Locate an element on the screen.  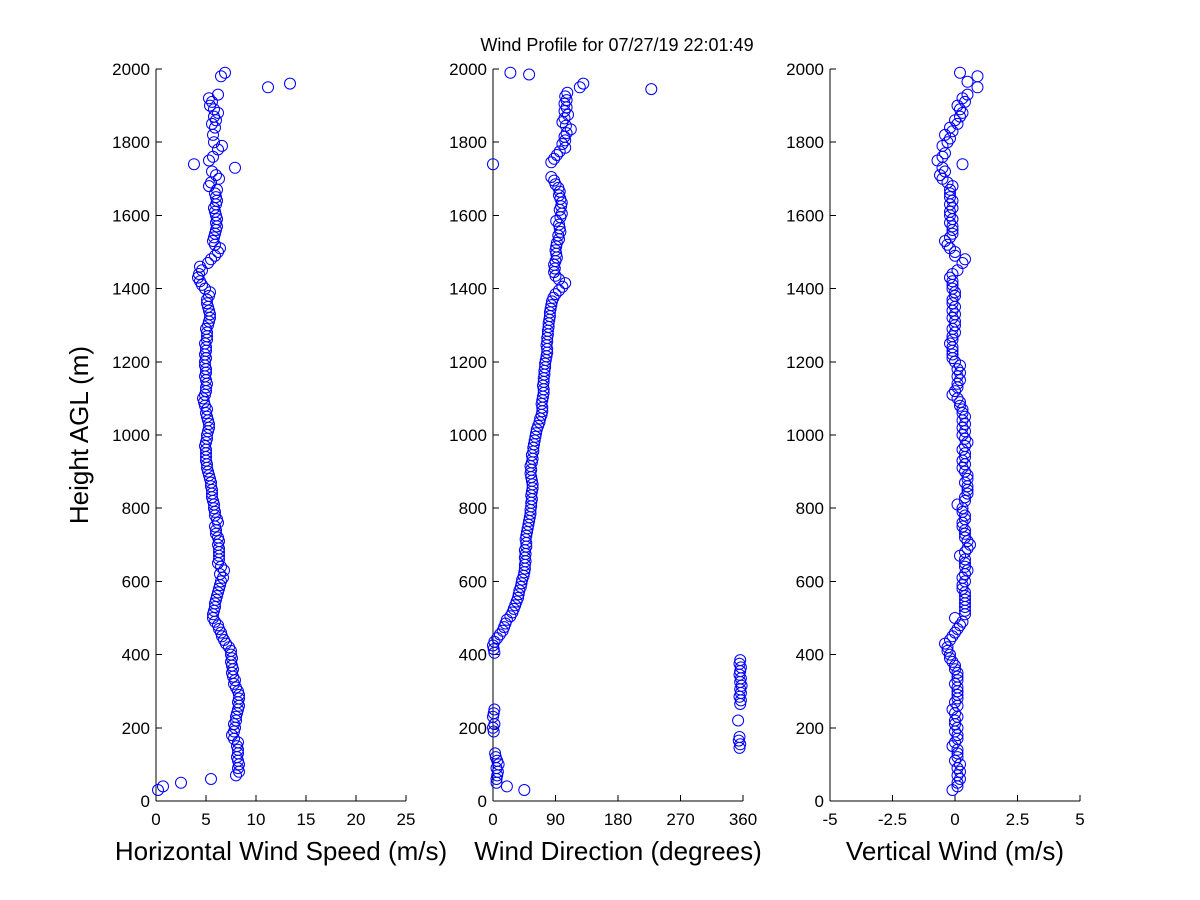
y-tick-label: 600 is located at coordinates (810, 581).